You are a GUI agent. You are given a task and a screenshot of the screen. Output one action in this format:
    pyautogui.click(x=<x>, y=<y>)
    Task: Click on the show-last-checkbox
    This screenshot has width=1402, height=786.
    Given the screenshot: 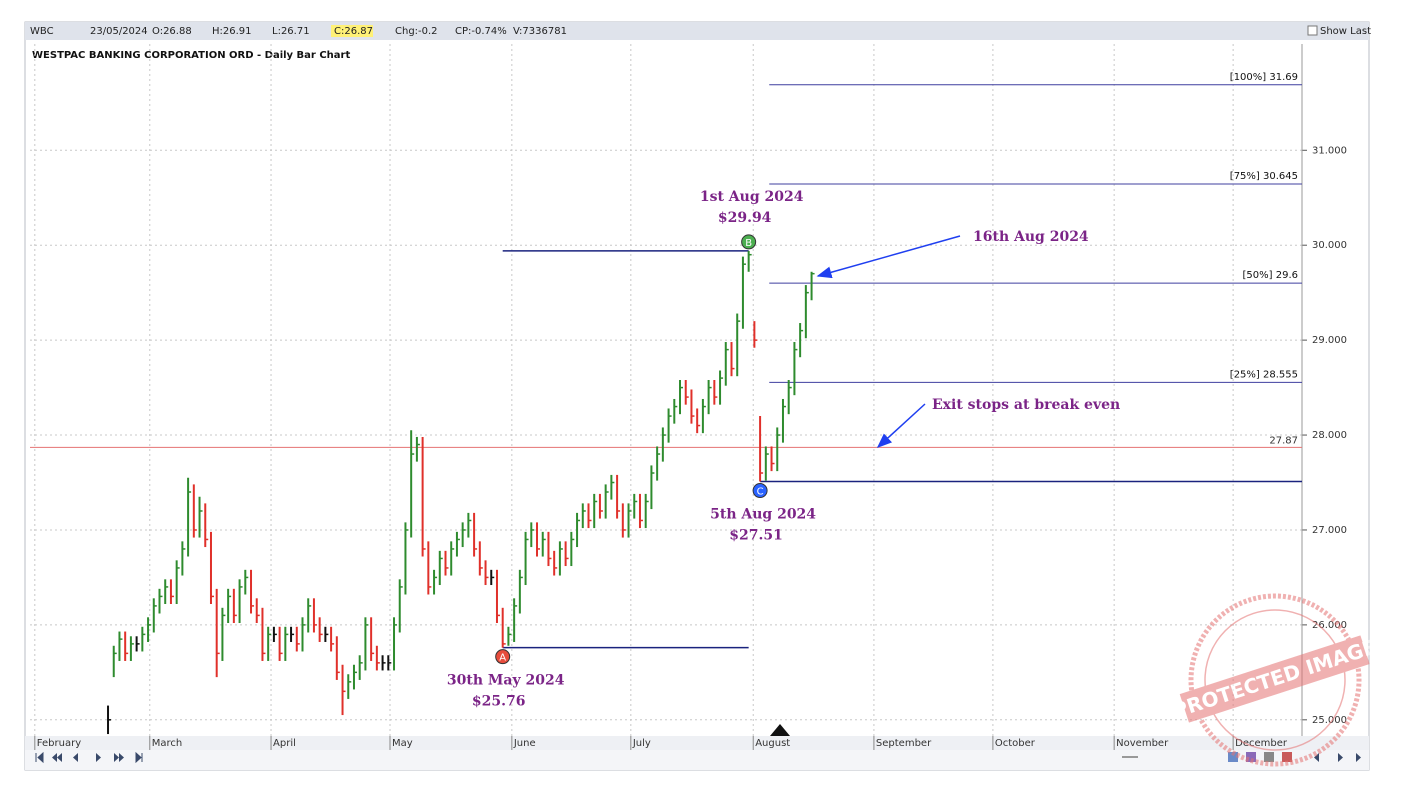 What is the action you would take?
    pyautogui.click(x=1312, y=30)
    